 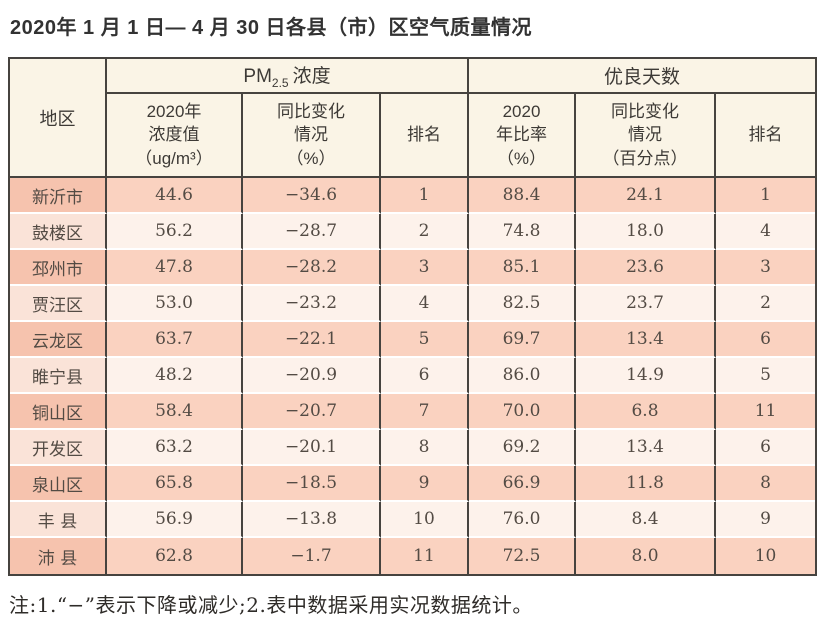 What do you see at coordinates (175, 196) in the screenshot?
I see `pm-value-cell: 44.6` at bounding box center [175, 196].